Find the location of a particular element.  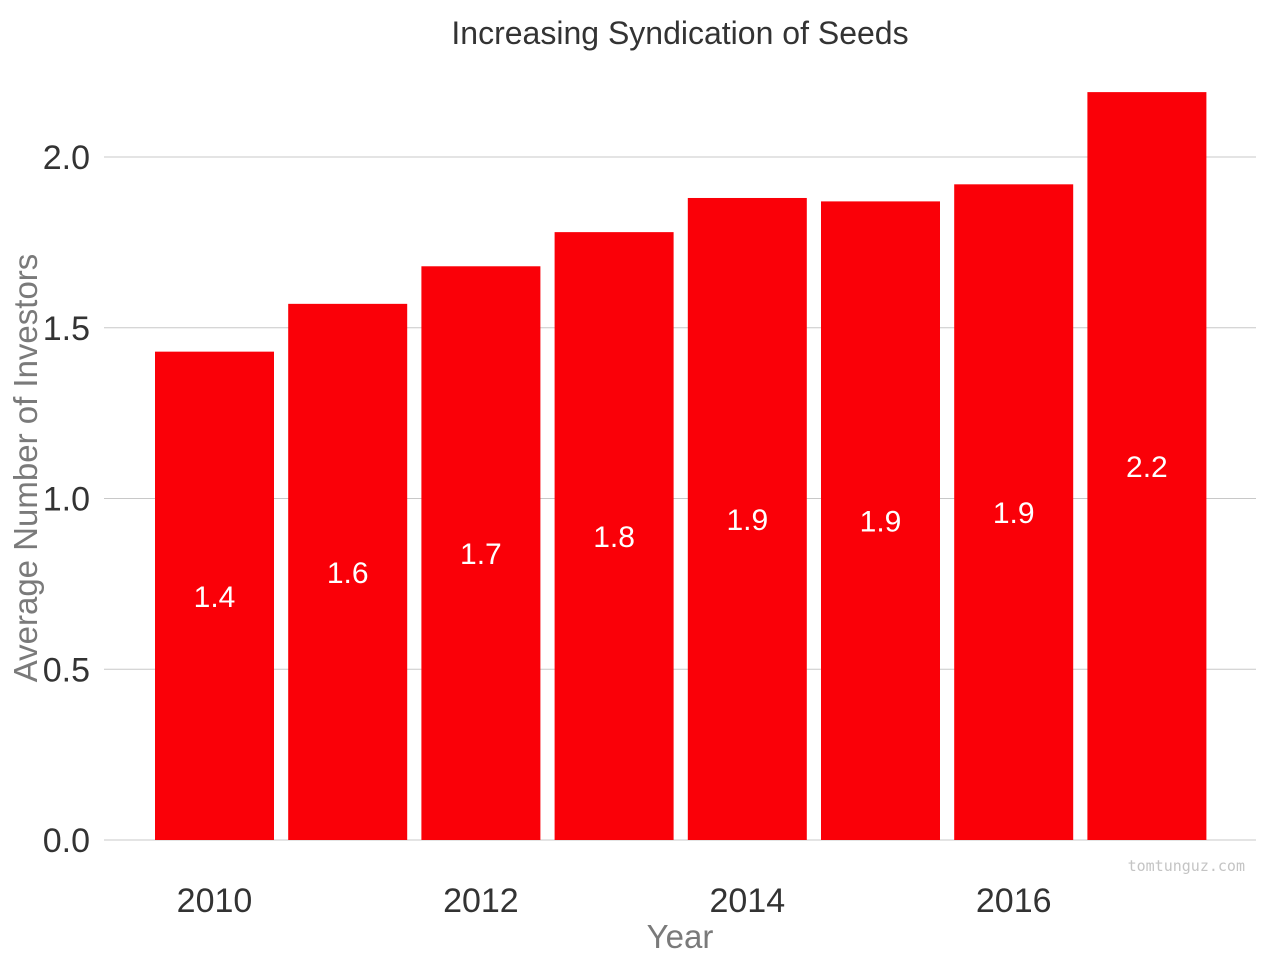

bar-2011 is located at coordinates (348, 572).